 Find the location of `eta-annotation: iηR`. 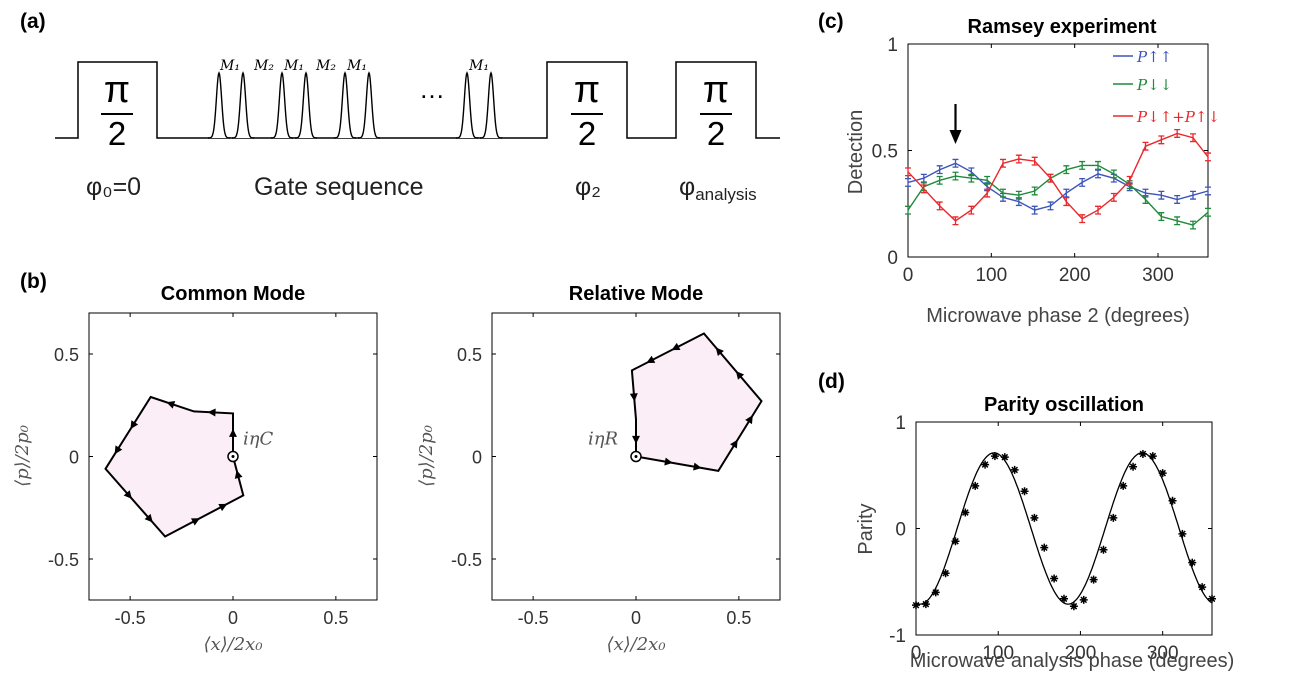

eta-annotation: iηR is located at coordinates (603, 439).